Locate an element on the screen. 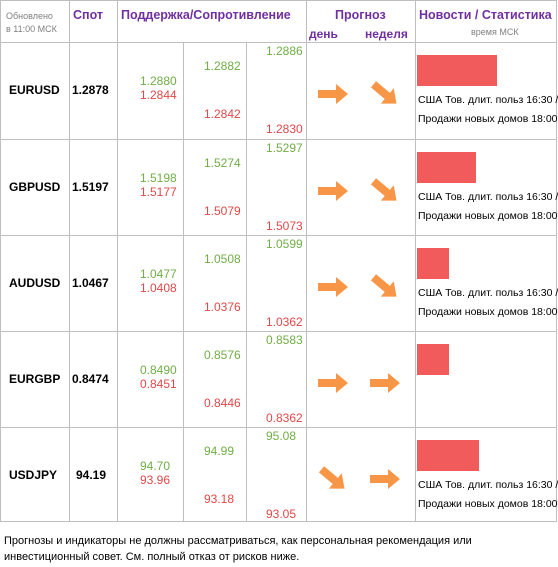 The image size is (558, 567). support-level-1: 1.0477 is located at coordinates (158, 274).